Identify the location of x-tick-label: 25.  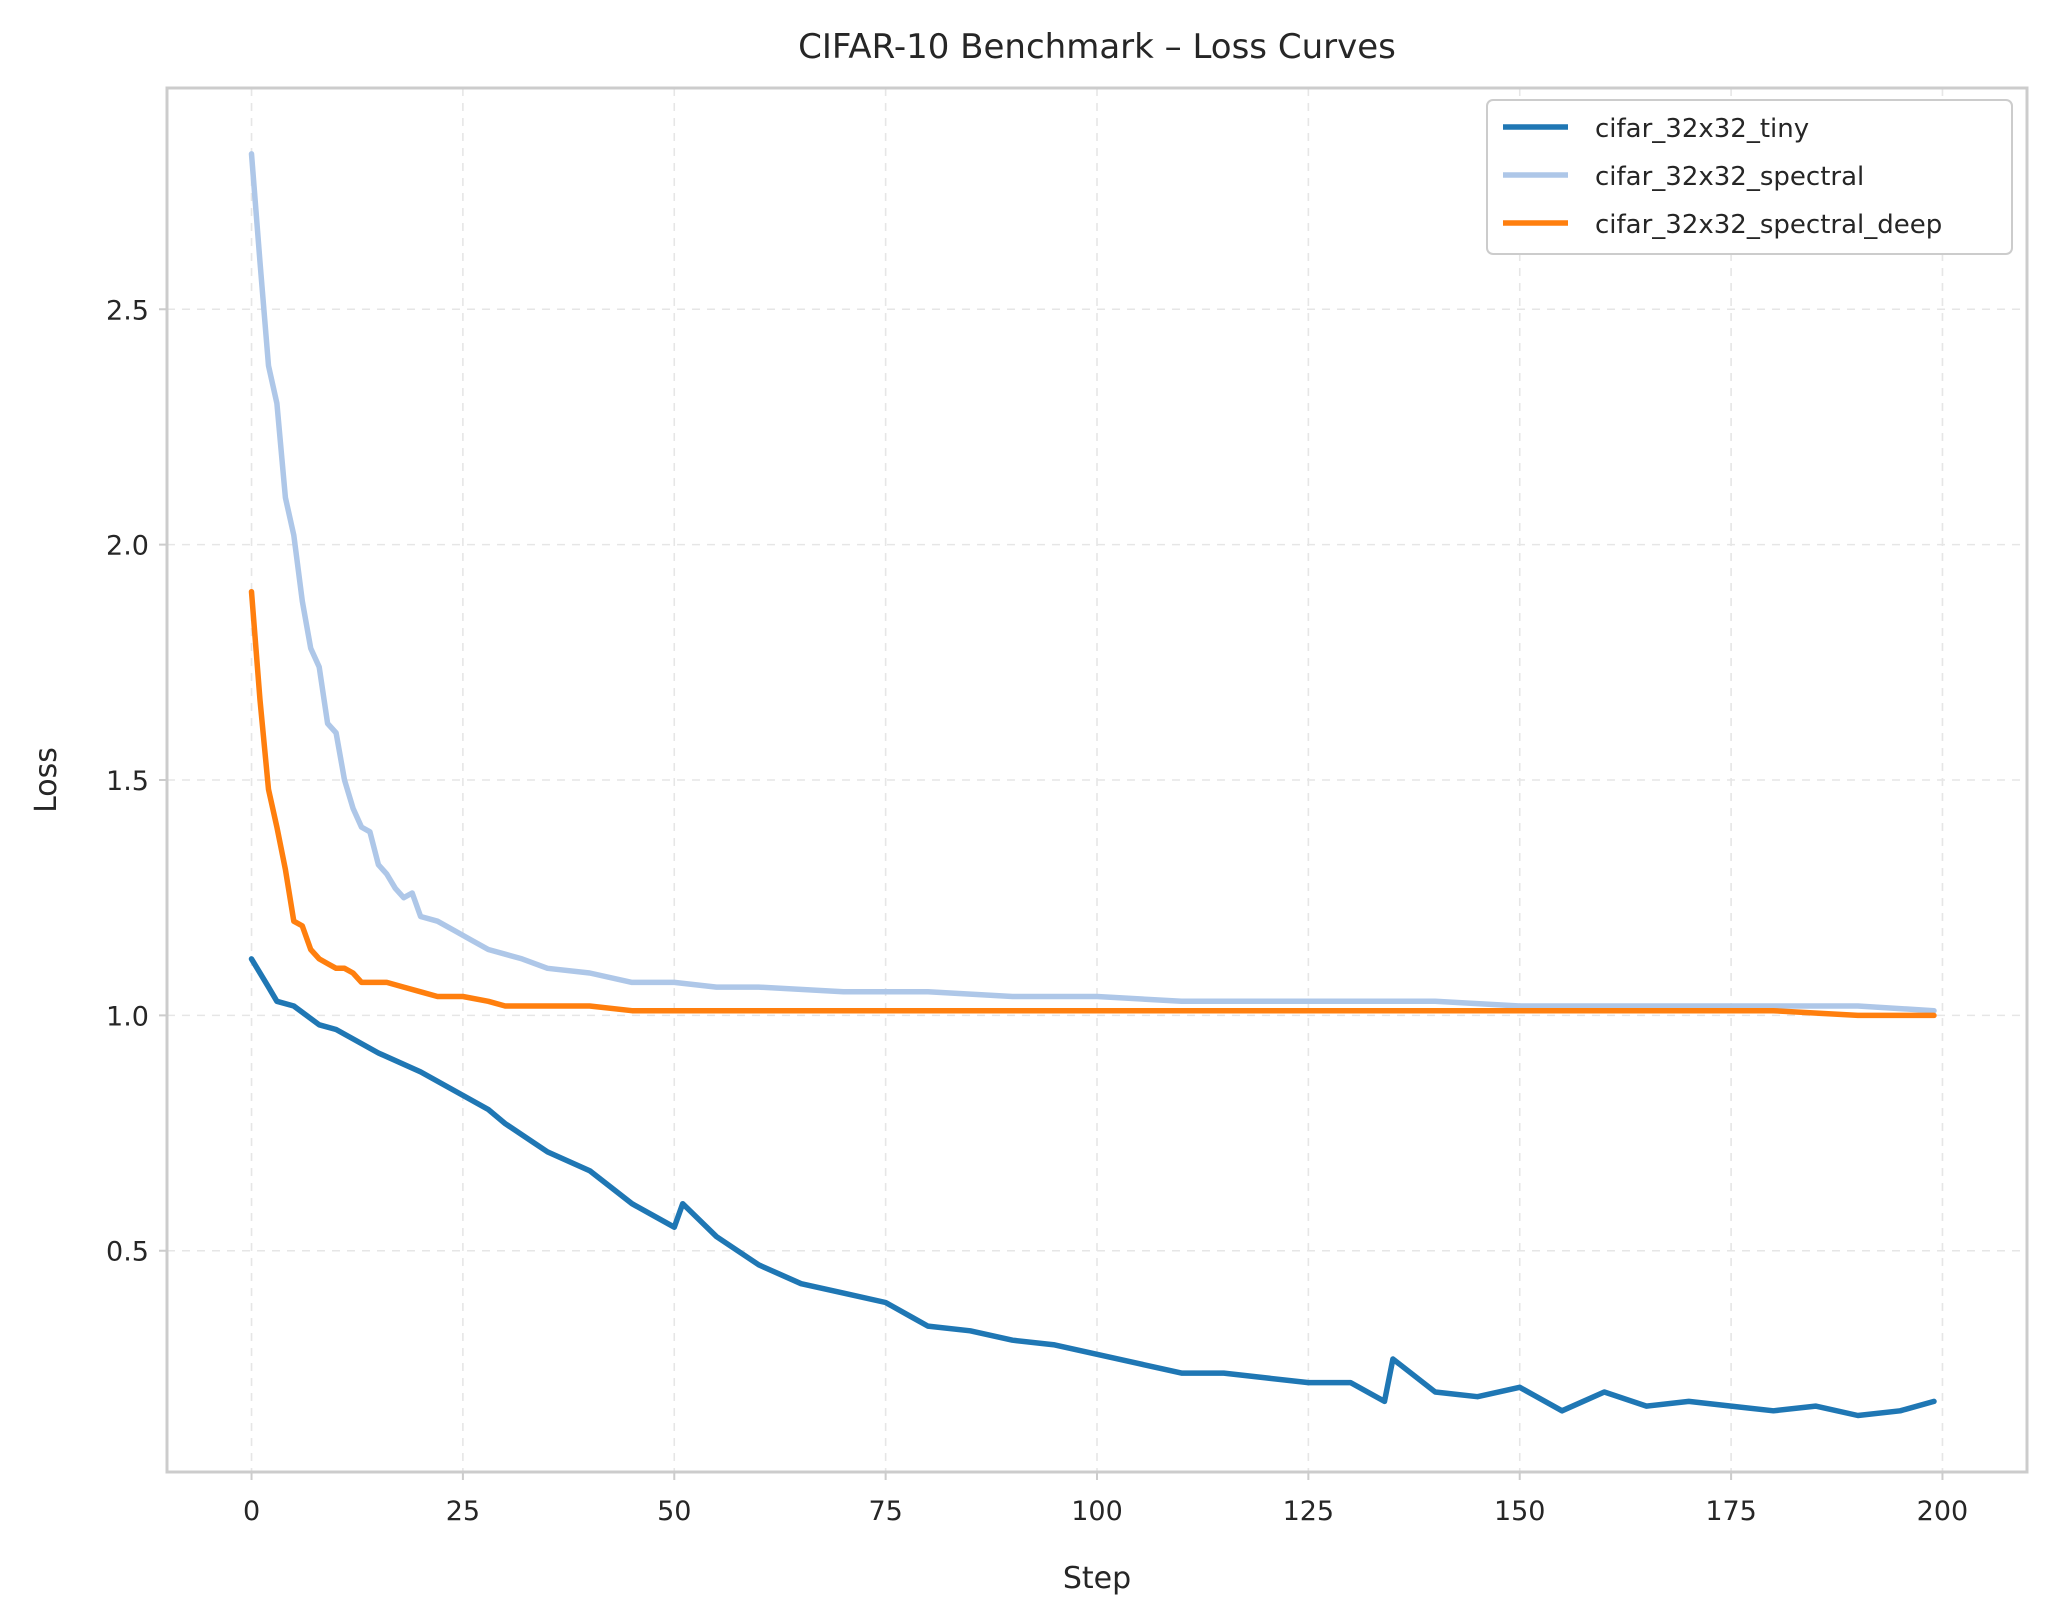
(463, 1511).